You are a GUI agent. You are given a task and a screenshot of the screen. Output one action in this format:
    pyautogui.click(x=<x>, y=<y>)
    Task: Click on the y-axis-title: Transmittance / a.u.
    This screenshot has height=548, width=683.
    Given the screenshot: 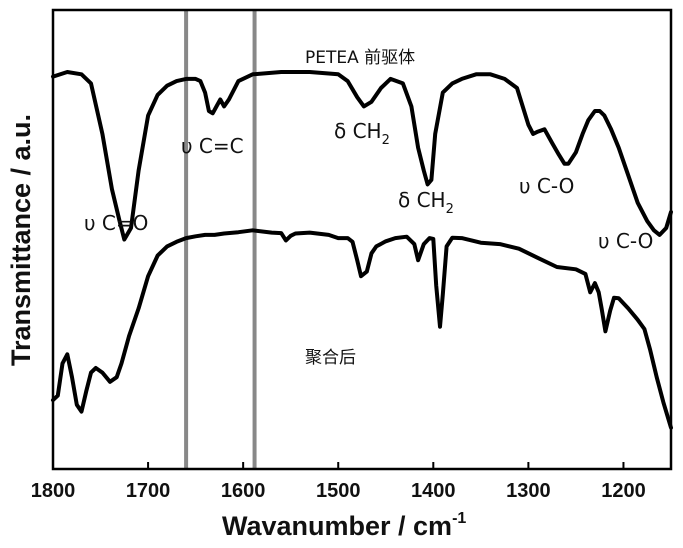 What is the action you would take?
    pyautogui.click(x=21, y=240)
    